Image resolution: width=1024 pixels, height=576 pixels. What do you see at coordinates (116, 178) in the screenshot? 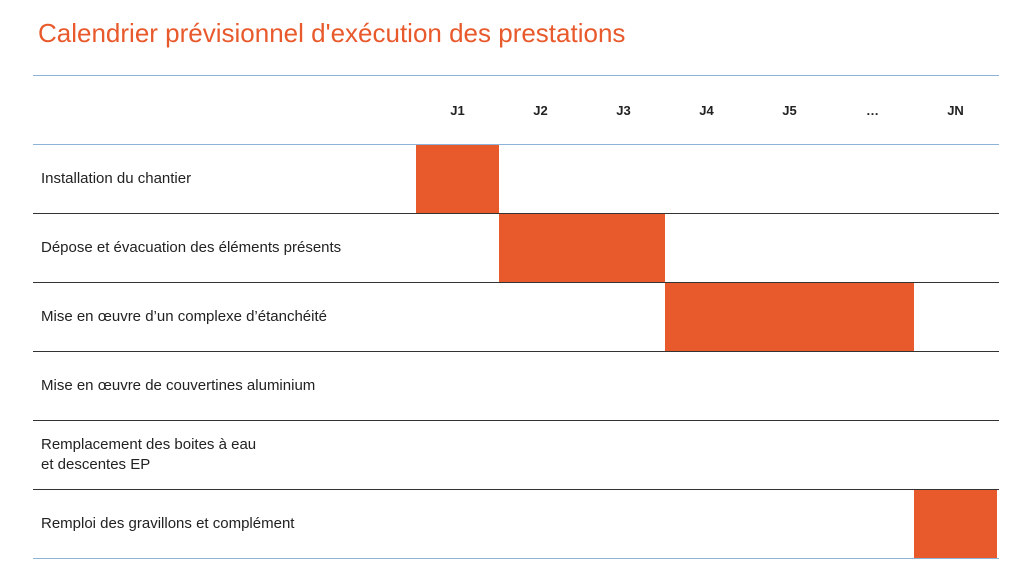
I see `task-label: Installation du chantier` at bounding box center [116, 178].